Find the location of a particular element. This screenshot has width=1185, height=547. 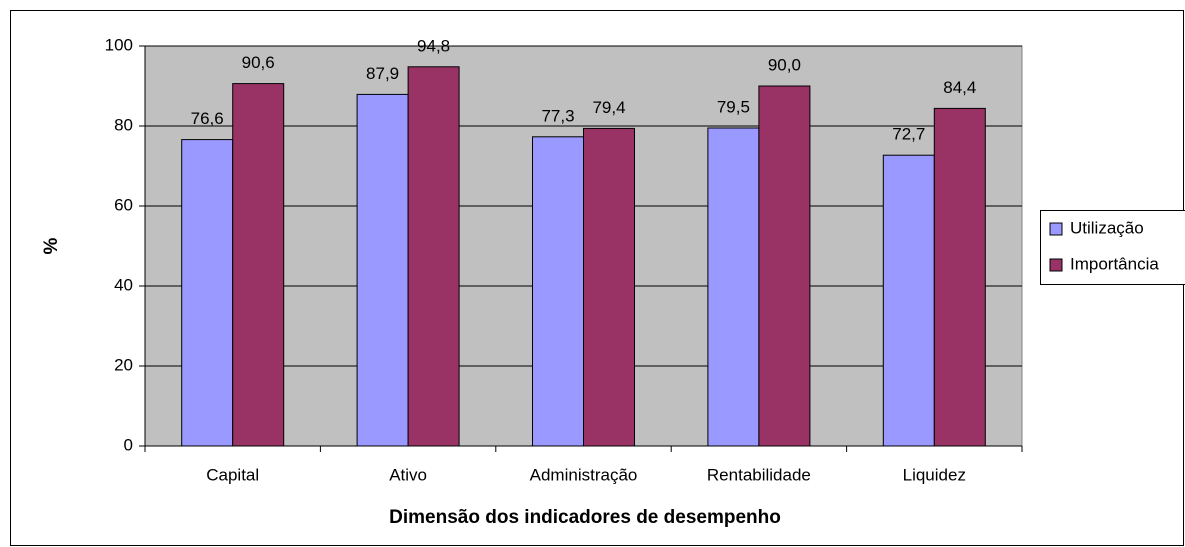

value-label: 72,7 is located at coordinates (908, 134).